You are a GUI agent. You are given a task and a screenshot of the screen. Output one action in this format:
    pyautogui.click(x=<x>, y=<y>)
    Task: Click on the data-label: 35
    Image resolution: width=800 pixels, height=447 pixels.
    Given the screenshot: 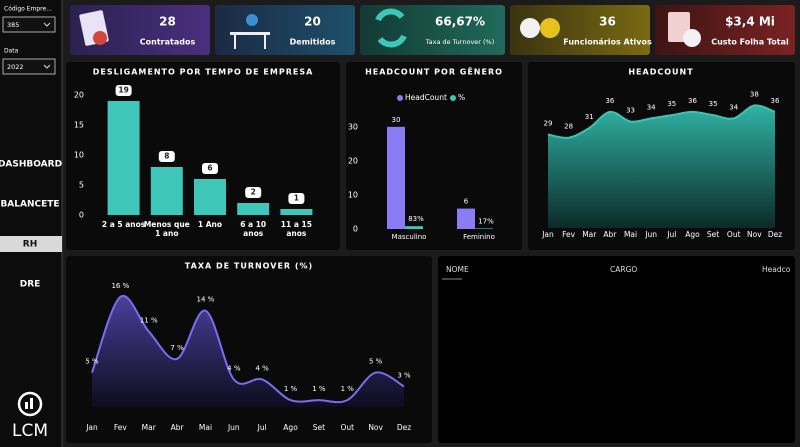 What is the action you would take?
    pyautogui.click(x=713, y=104)
    